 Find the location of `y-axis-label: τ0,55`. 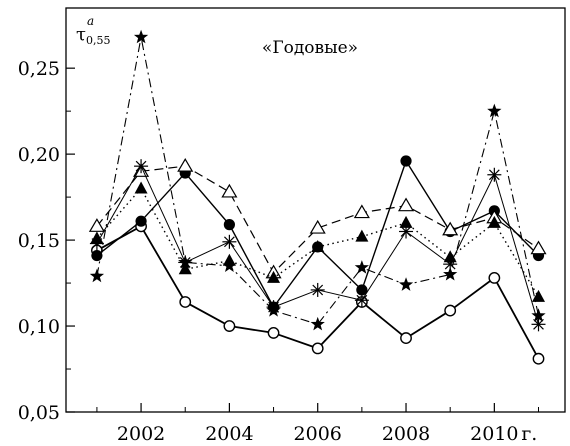

y-axis-label: τ0,55 is located at coordinates (93, 35).